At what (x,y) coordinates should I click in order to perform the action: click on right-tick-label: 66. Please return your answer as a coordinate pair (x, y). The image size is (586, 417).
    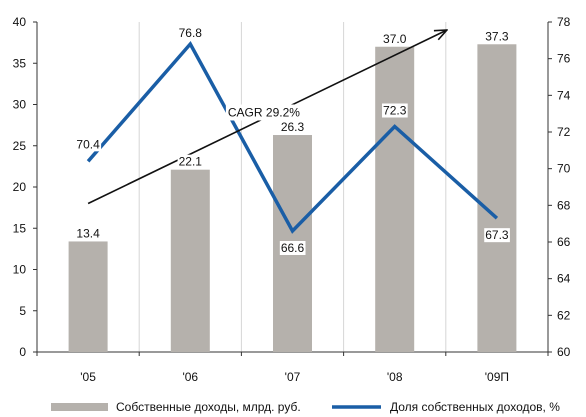
    Looking at the image, I should click on (564, 242).